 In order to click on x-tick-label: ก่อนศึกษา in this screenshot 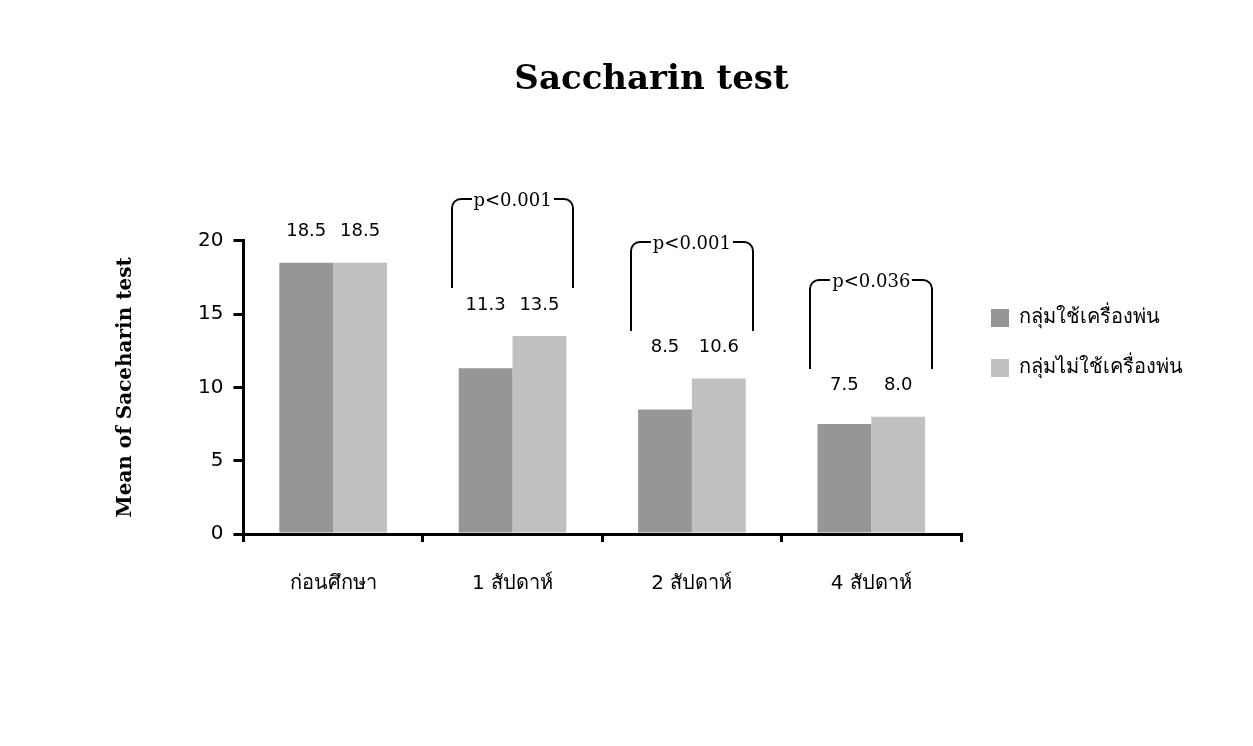, I will do `click(333, 582)`.